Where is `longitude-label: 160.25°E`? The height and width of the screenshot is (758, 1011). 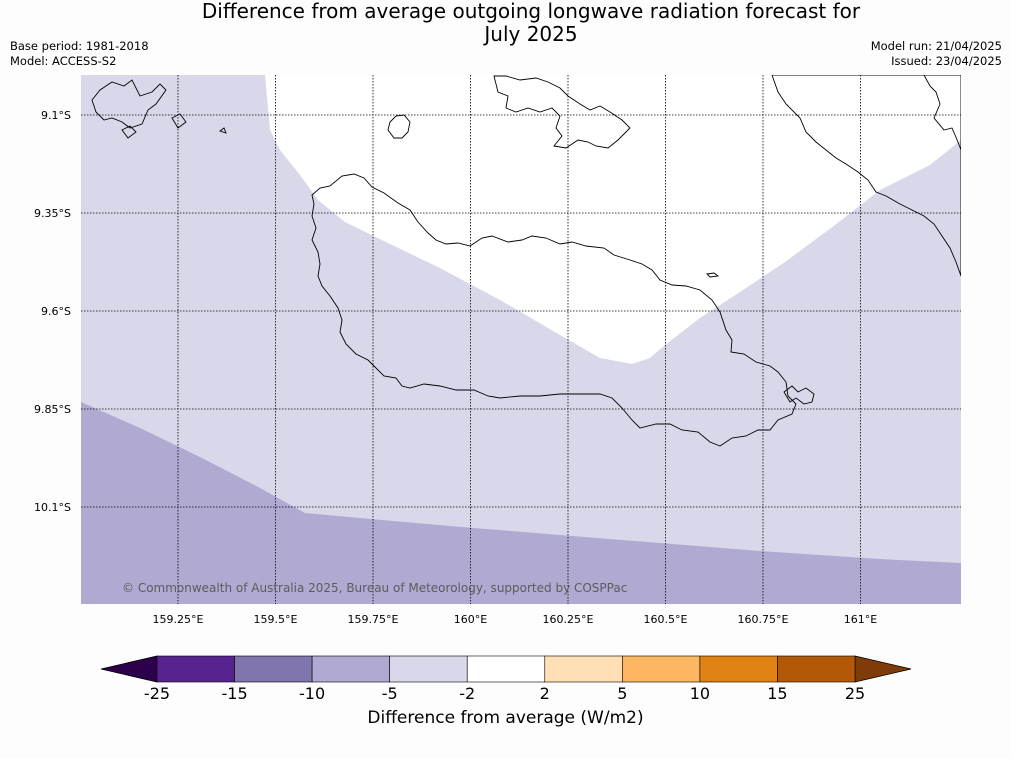 longitude-label: 160.25°E is located at coordinates (568, 619).